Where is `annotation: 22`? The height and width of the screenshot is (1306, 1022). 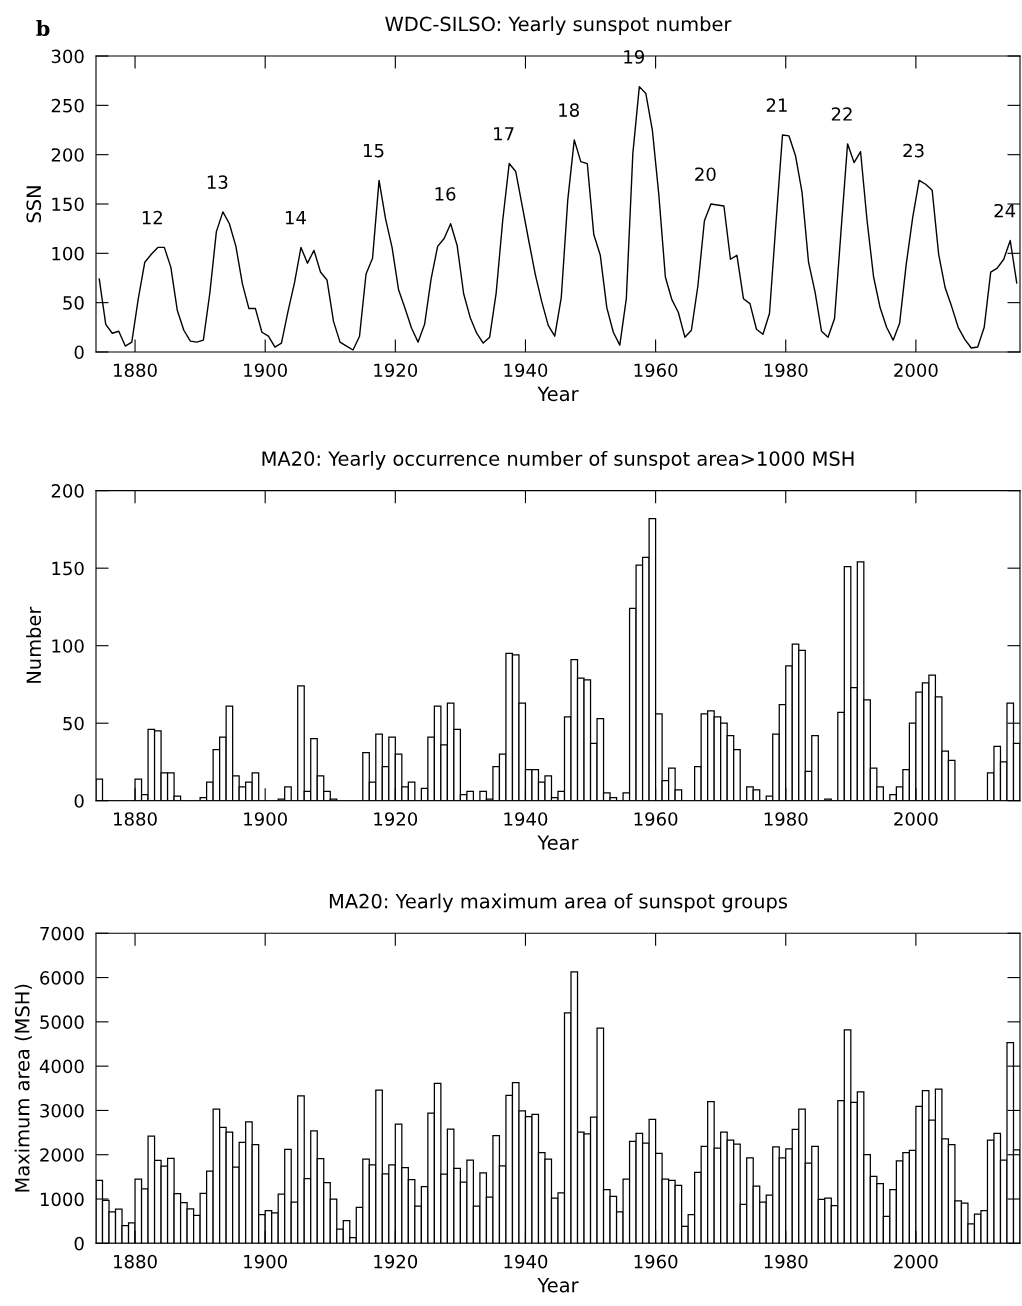
annotation: 22 is located at coordinates (841, 114).